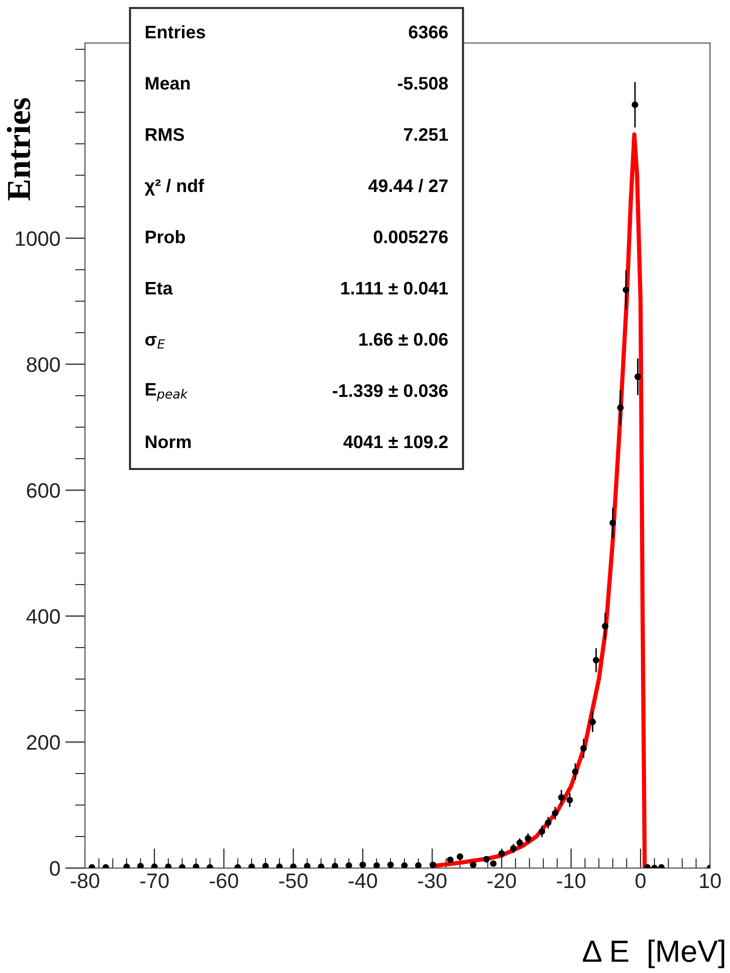 Image resolution: width=730 pixels, height=973 pixels. What do you see at coordinates (85, 880) in the screenshot?
I see `x-tick-label: -80` at bounding box center [85, 880].